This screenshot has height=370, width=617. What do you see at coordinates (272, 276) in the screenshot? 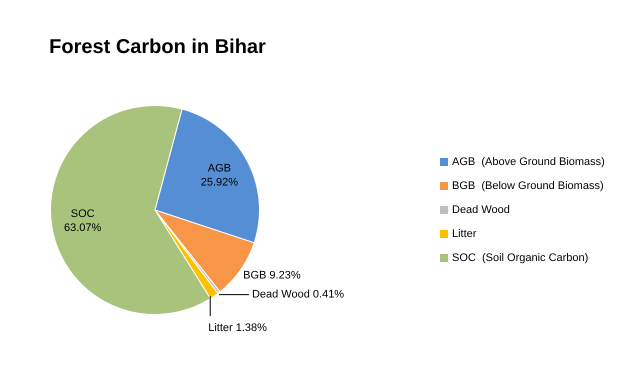
I see `data-label: BGB 9.23%` at bounding box center [272, 276].